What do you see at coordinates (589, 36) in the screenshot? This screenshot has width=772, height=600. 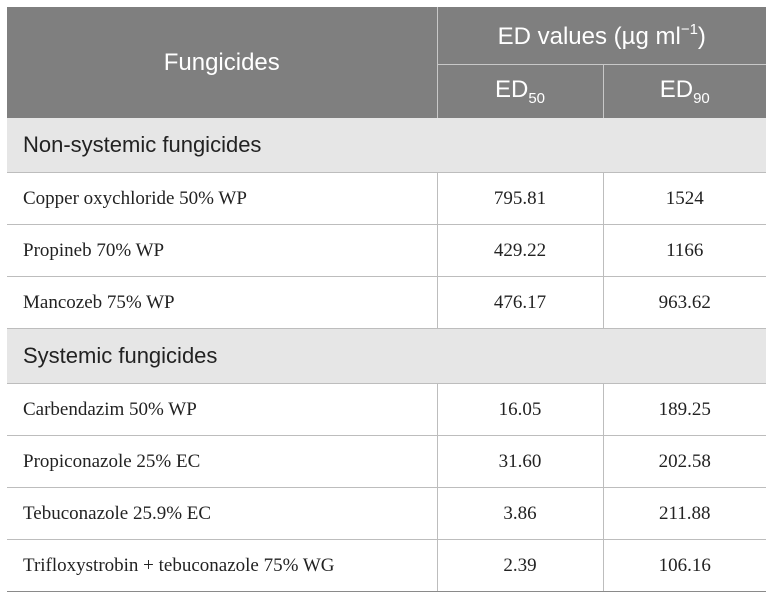 I see `header-ed-values-label: ED values (µg ml` at bounding box center [589, 36].